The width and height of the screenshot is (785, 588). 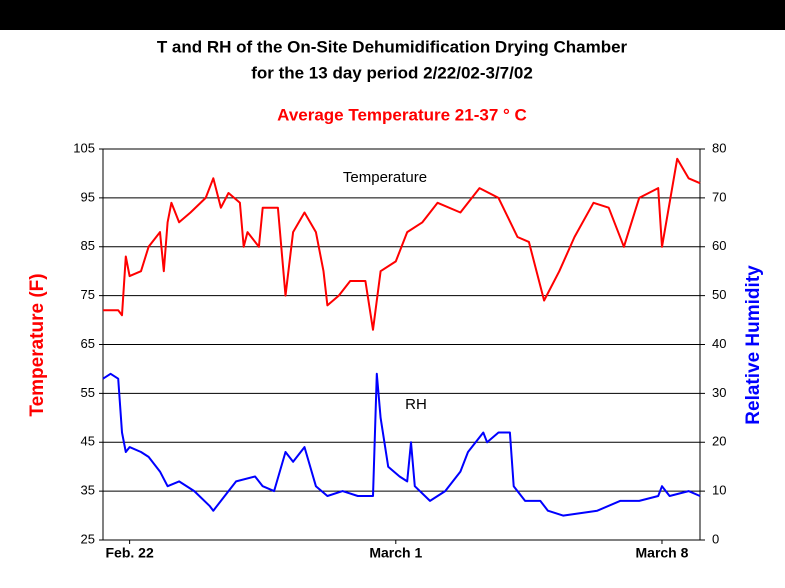 I want to click on y2-tick-label: 60, so click(x=719, y=245).